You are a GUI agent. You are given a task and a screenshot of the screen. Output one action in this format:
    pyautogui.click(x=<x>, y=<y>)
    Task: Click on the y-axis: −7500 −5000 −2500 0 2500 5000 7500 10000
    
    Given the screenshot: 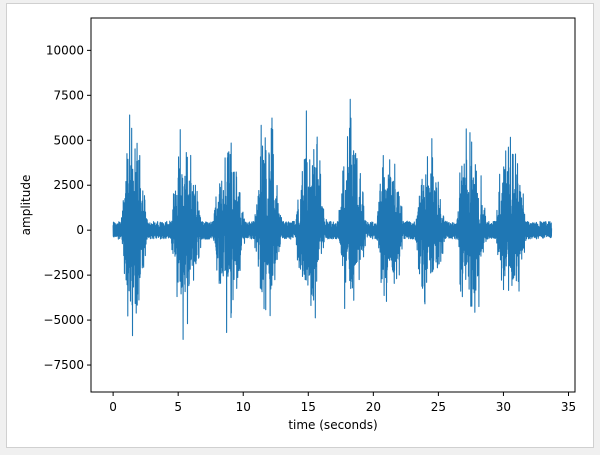 What is the action you would take?
    pyautogui.click(x=67, y=207)
    